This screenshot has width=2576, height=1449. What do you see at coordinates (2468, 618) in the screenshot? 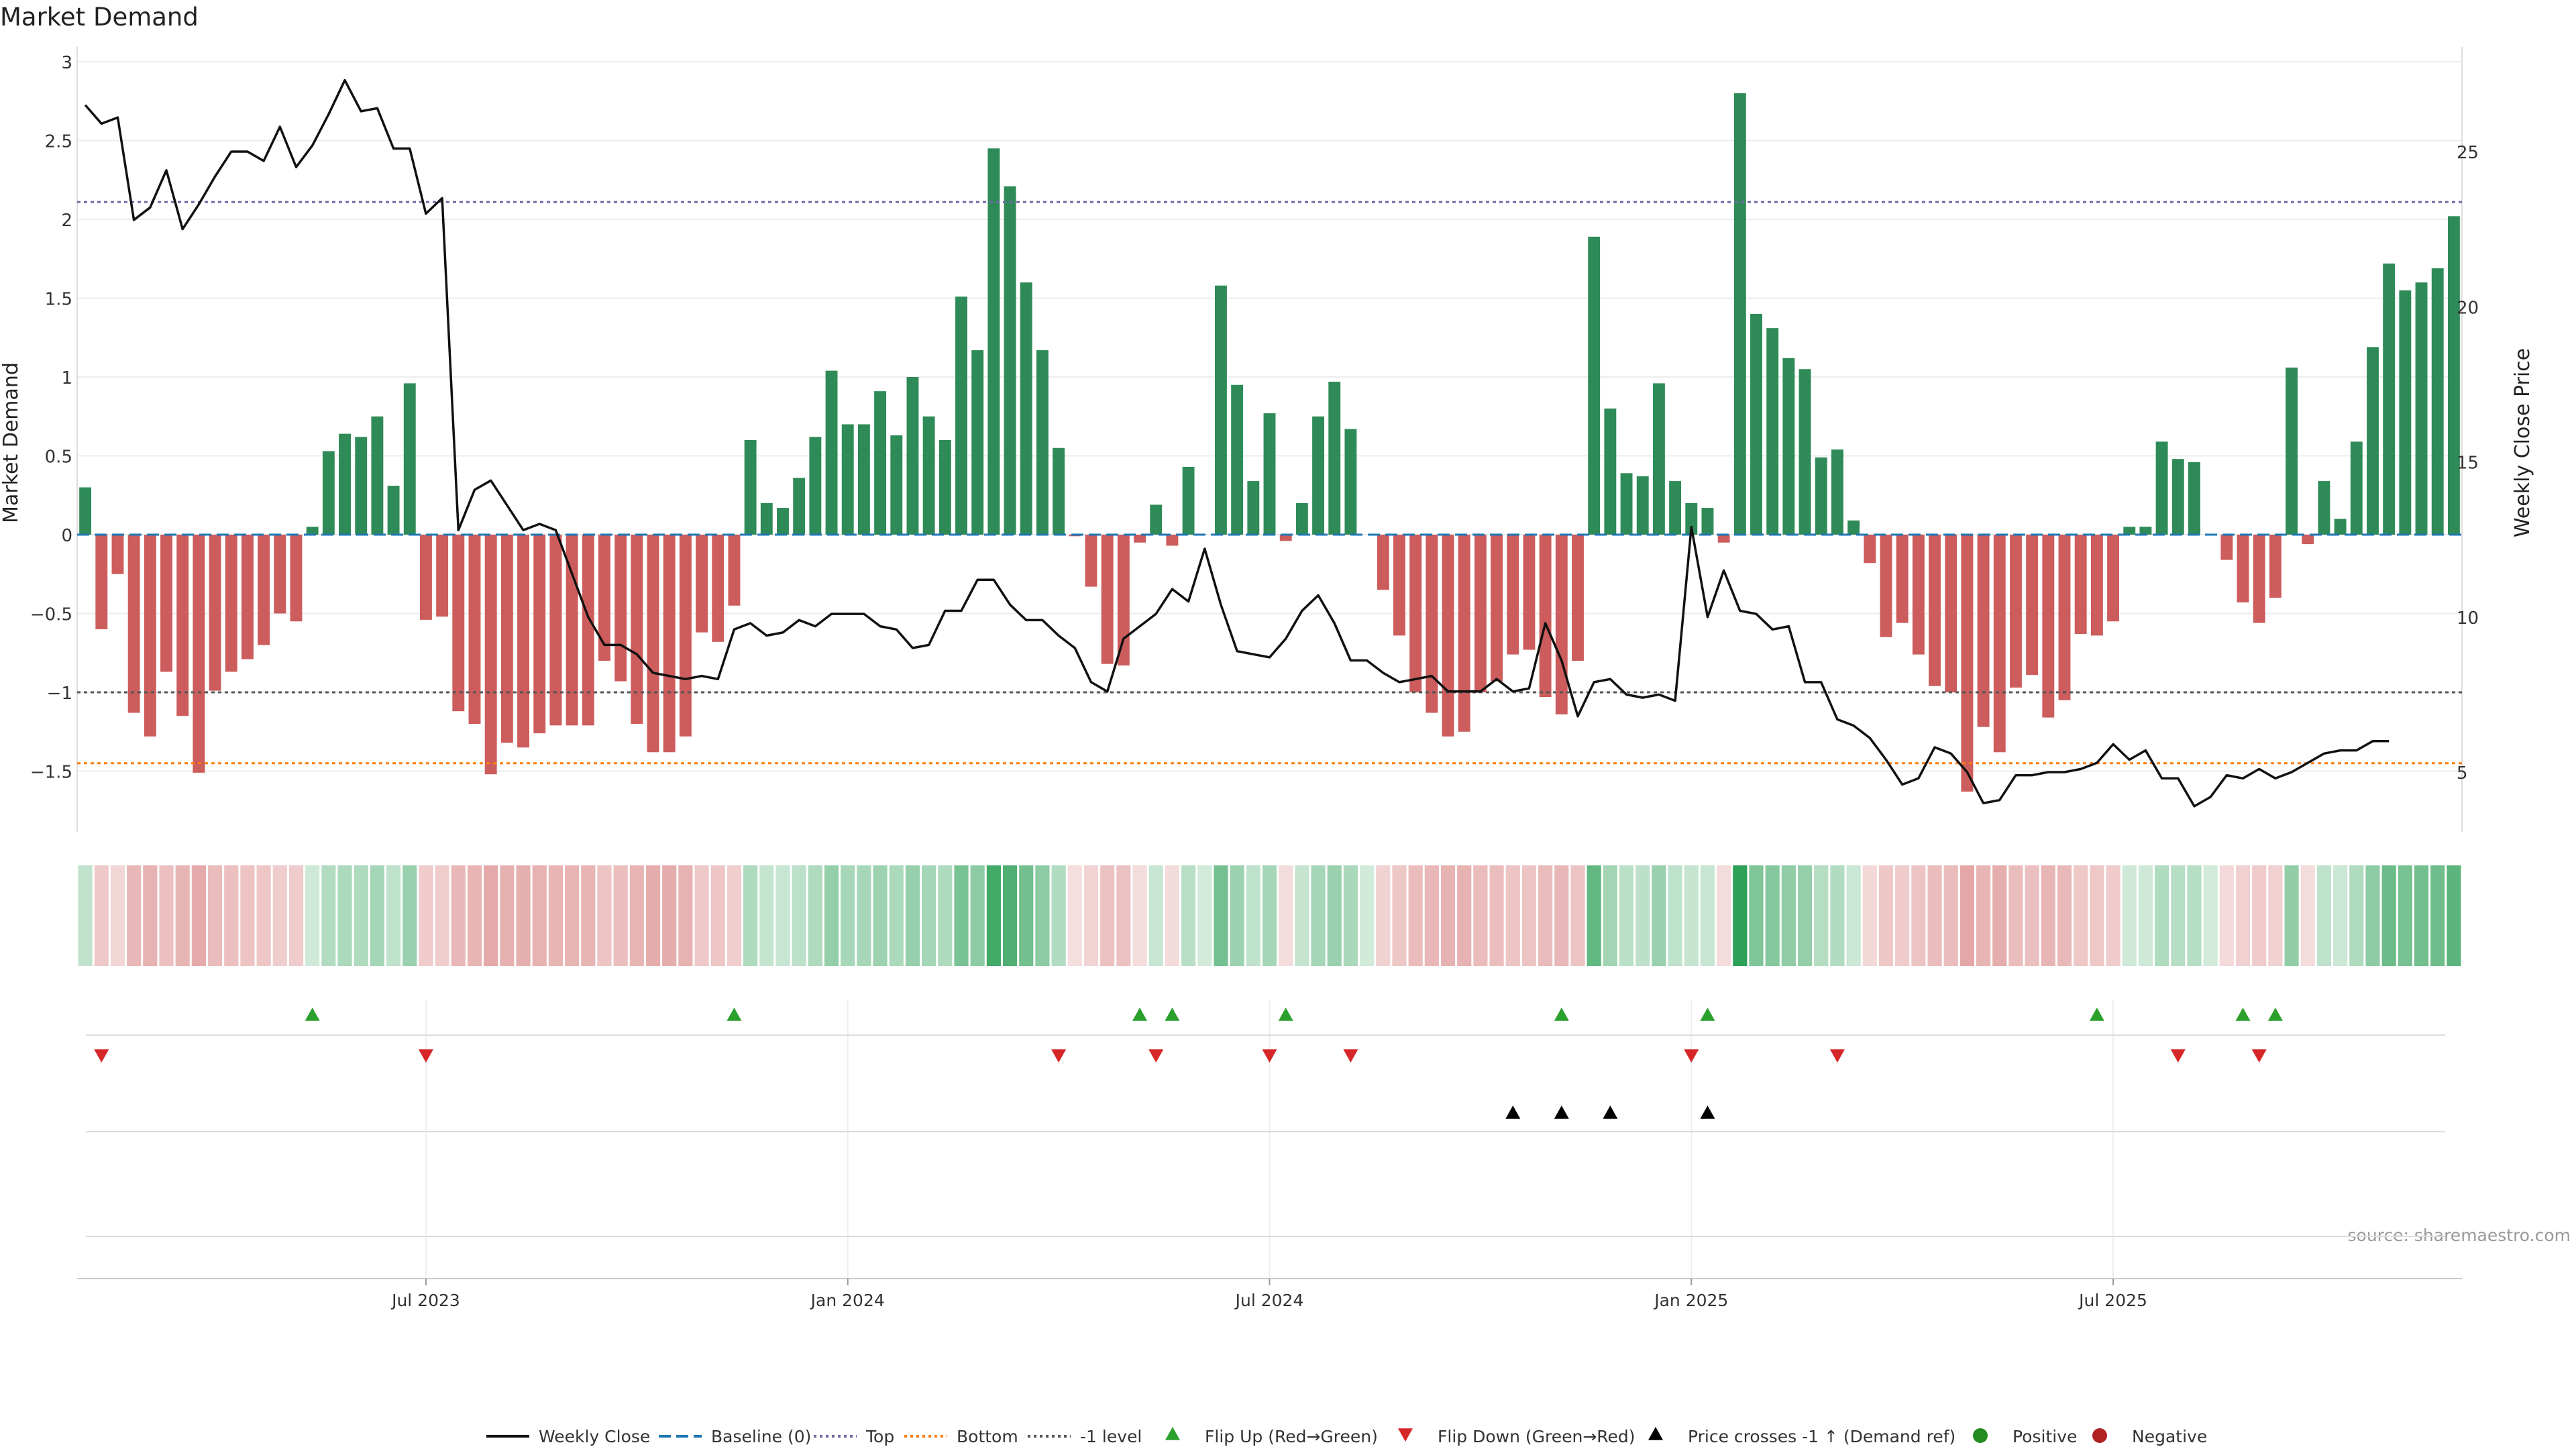
I see `y-tick-label-right: 10` at bounding box center [2468, 618].